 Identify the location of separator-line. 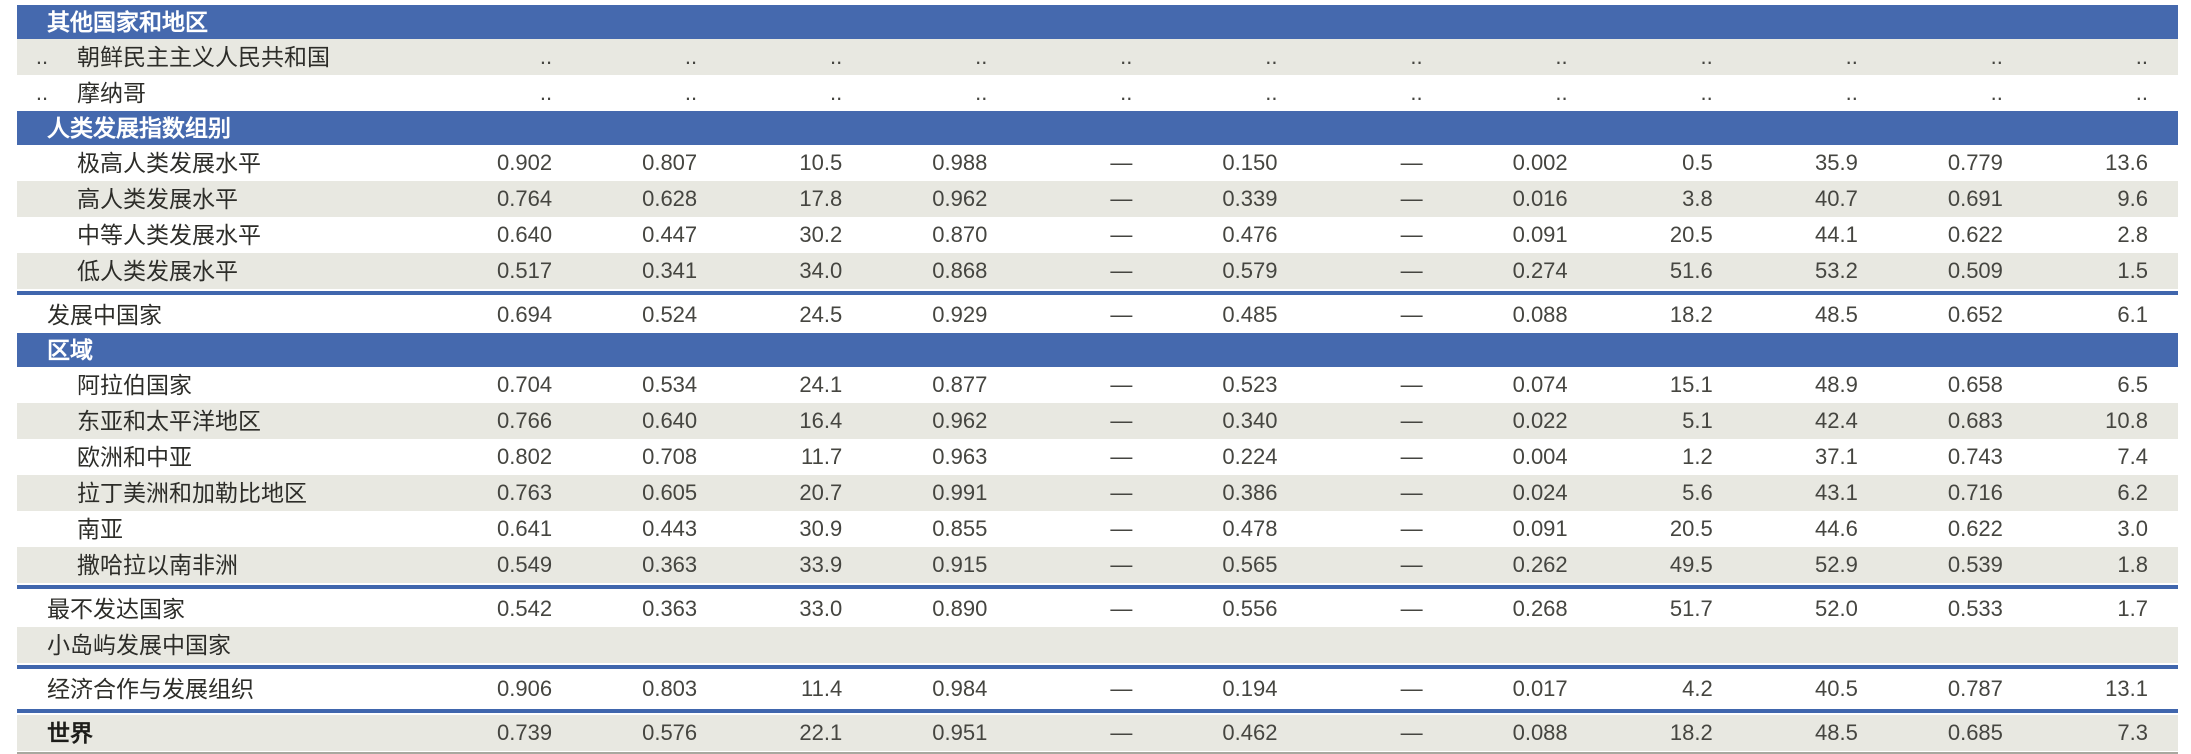
(1097, 587).